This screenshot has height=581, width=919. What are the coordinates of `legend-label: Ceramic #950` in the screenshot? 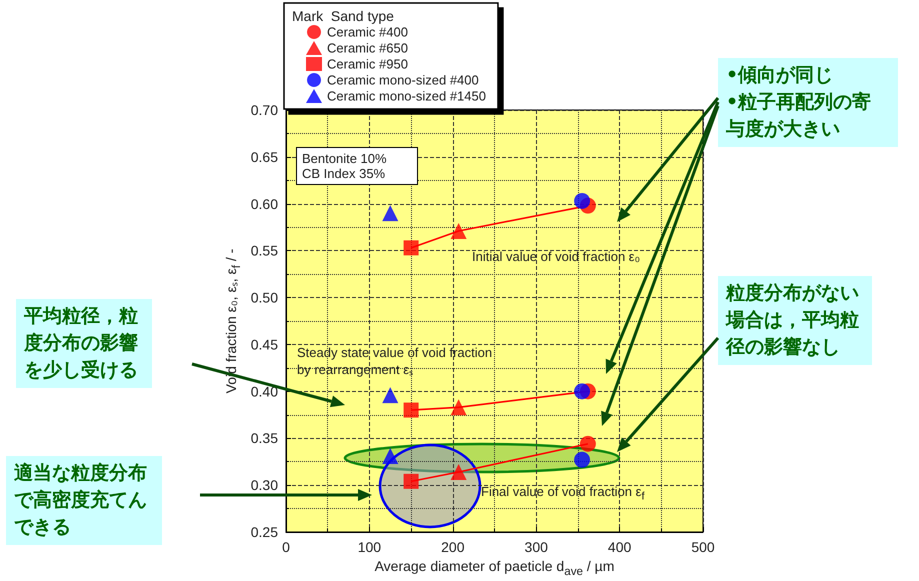 It's located at (367, 64).